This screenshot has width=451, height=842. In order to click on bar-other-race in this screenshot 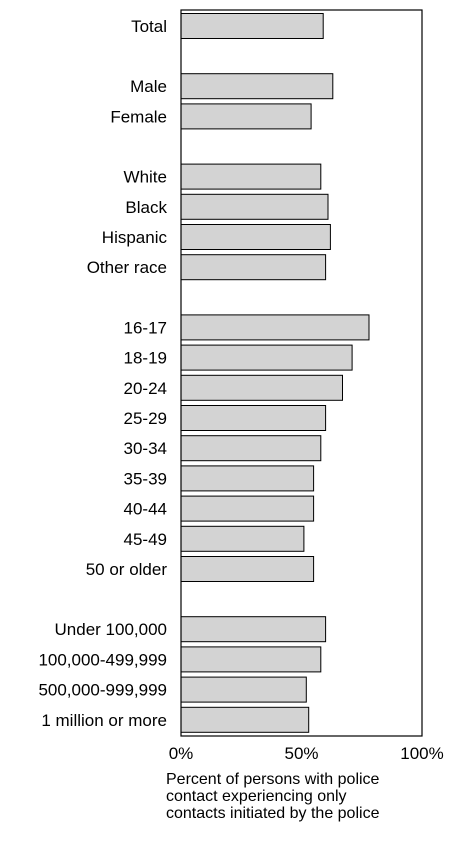, I will do `click(253, 267)`.